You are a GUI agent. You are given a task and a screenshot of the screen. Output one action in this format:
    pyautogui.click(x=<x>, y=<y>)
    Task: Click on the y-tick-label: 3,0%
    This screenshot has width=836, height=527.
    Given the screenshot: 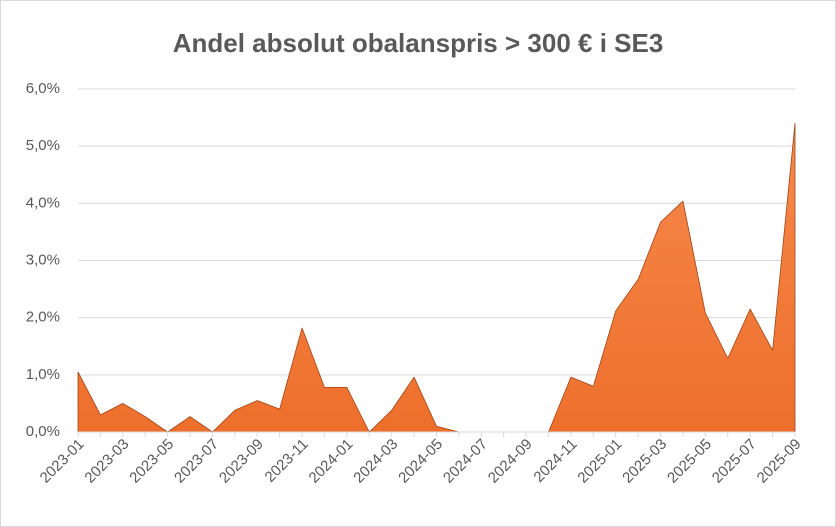 What is the action you would take?
    pyautogui.click(x=43, y=259)
    